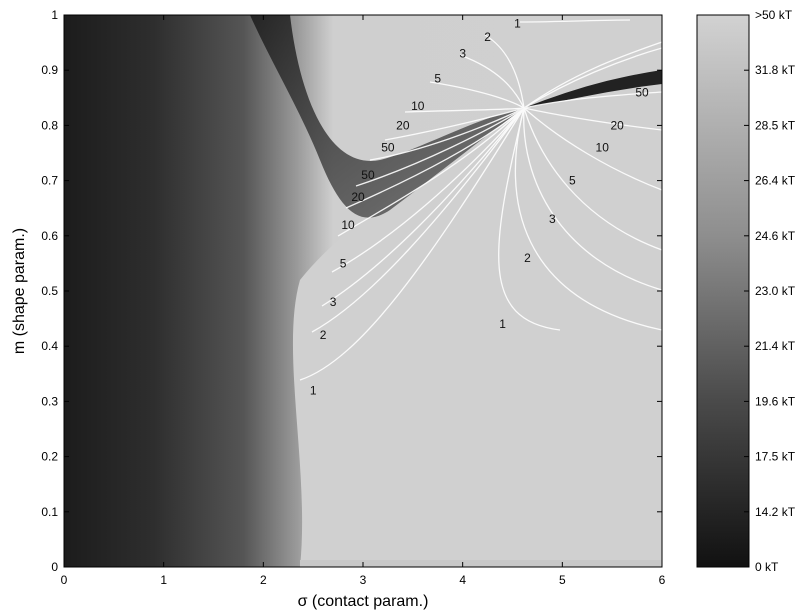  I want to click on colorbar-label: 19.6 kT, so click(775, 401).